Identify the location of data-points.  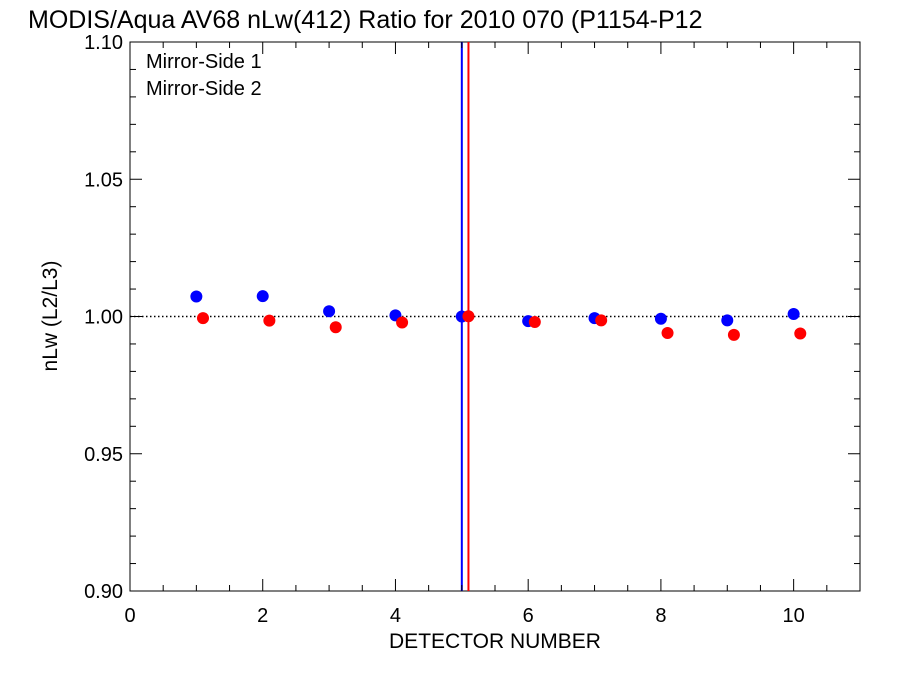
(498, 315).